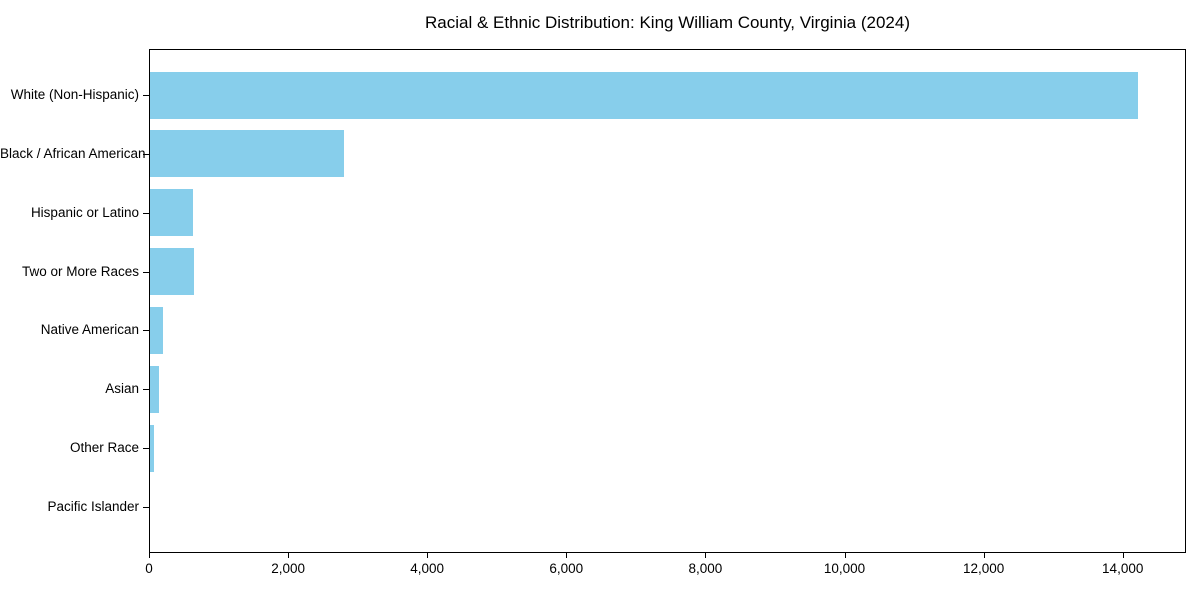 This screenshot has height=600, width=1200. I want to click on y-tick-white-non-hispanic, so click(146, 95).